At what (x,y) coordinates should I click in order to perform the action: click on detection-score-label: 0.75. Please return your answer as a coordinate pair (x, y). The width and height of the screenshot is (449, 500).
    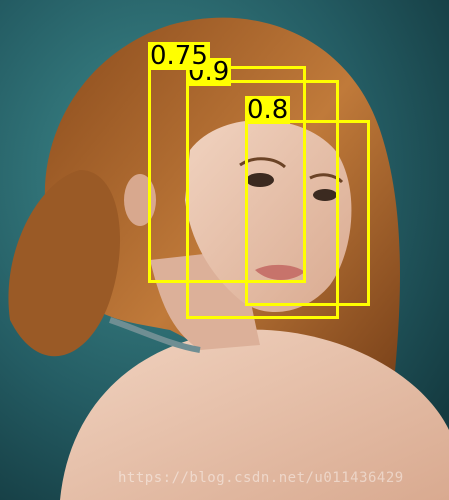
    Looking at the image, I should click on (179, 56).